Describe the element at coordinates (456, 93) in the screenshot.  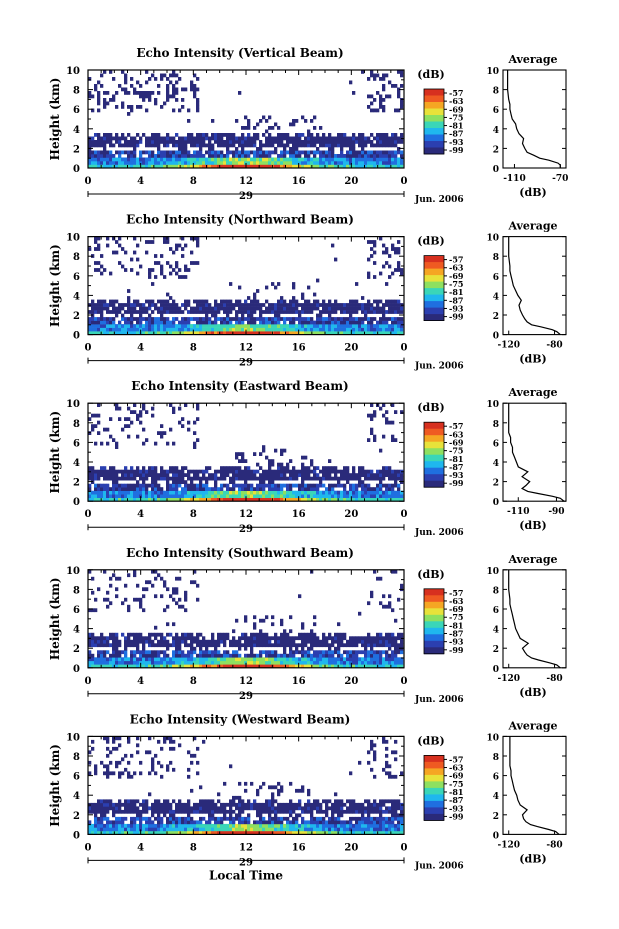
I see `colorbar-tick-label: -57` at that location.